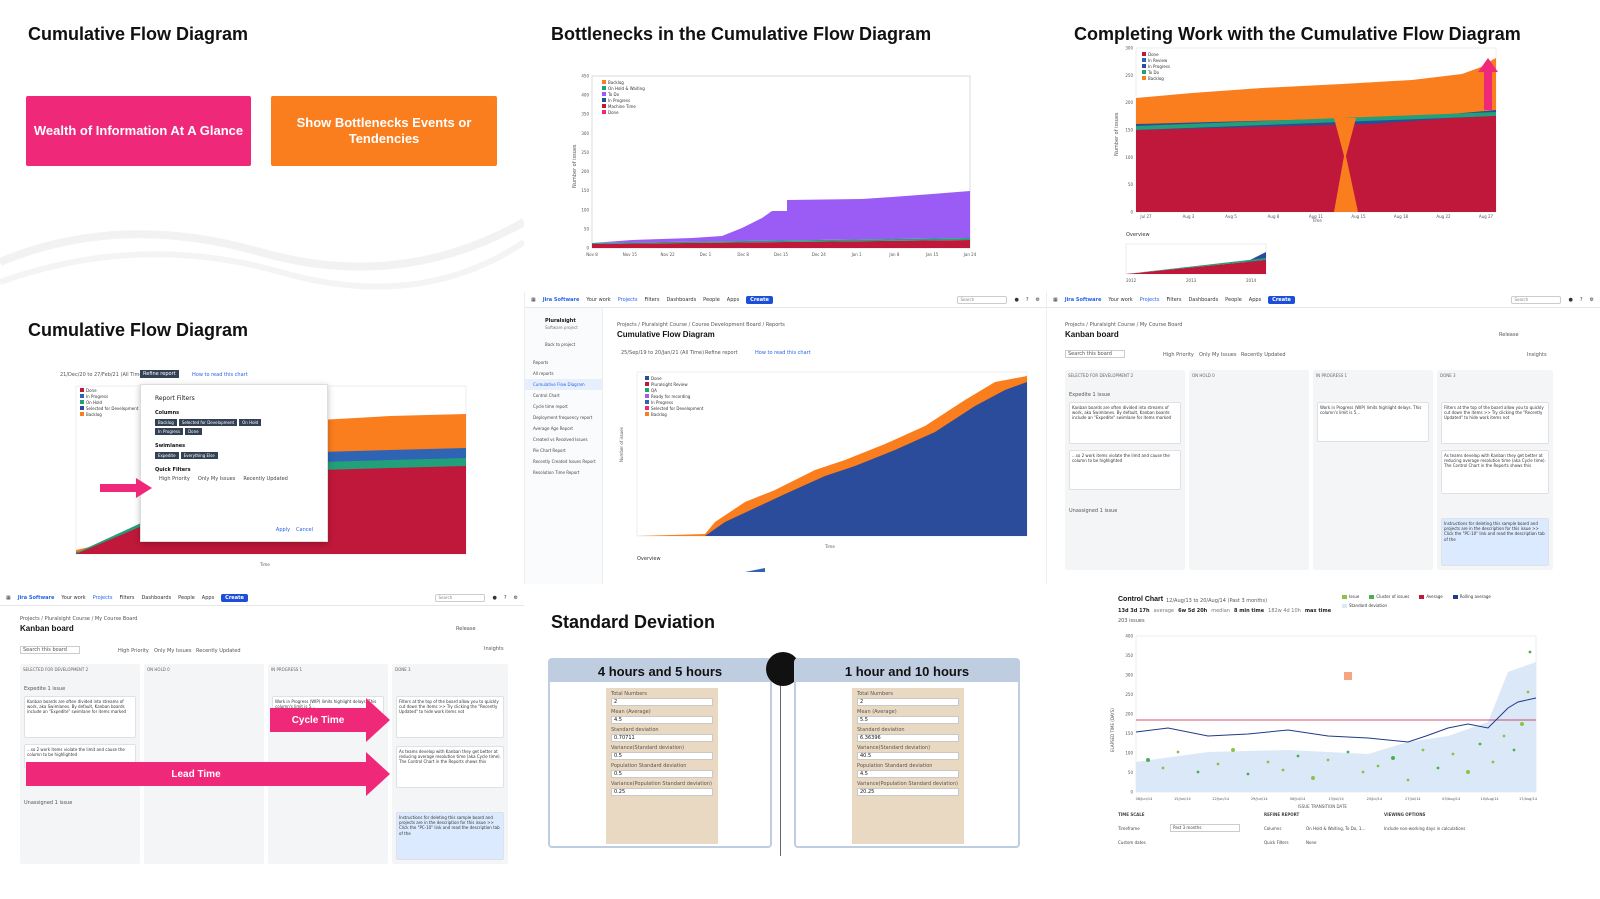  I want to click on sidebar-item: Pie Chart Report, so click(549, 450).